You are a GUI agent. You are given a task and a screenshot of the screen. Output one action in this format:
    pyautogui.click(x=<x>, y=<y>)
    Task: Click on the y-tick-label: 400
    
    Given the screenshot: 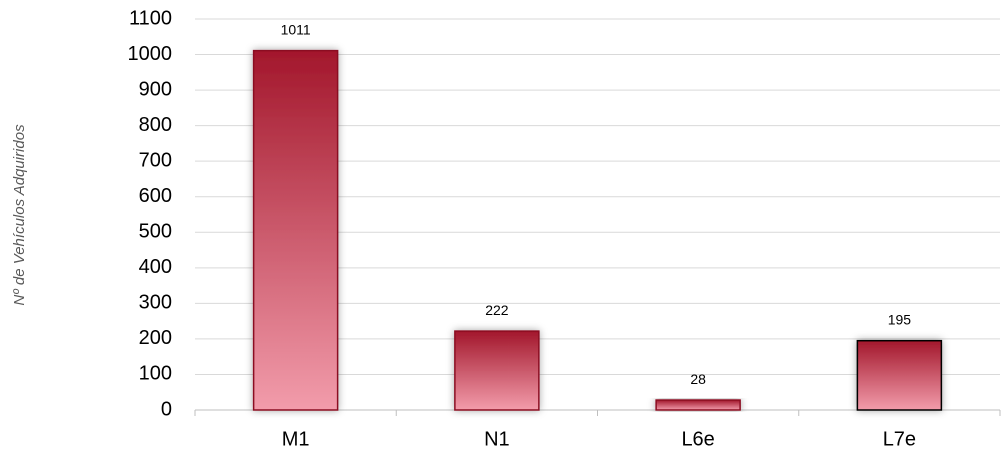 What is the action you would take?
    pyautogui.click(x=155, y=267)
    